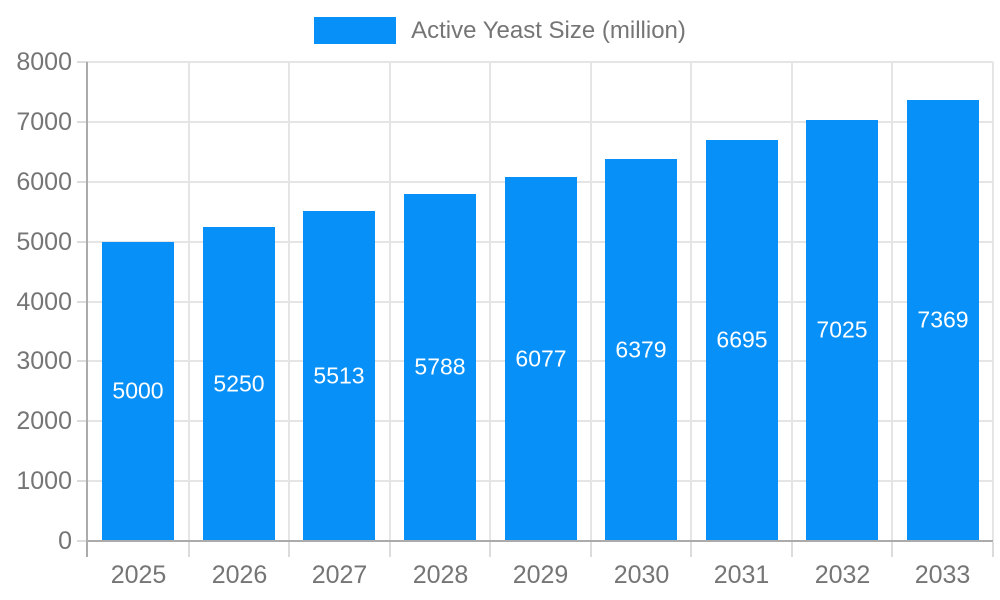 The width and height of the screenshot is (1000, 600). Describe the element at coordinates (44, 242) in the screenshot. I see `y-axis-label: 5000` at that location.